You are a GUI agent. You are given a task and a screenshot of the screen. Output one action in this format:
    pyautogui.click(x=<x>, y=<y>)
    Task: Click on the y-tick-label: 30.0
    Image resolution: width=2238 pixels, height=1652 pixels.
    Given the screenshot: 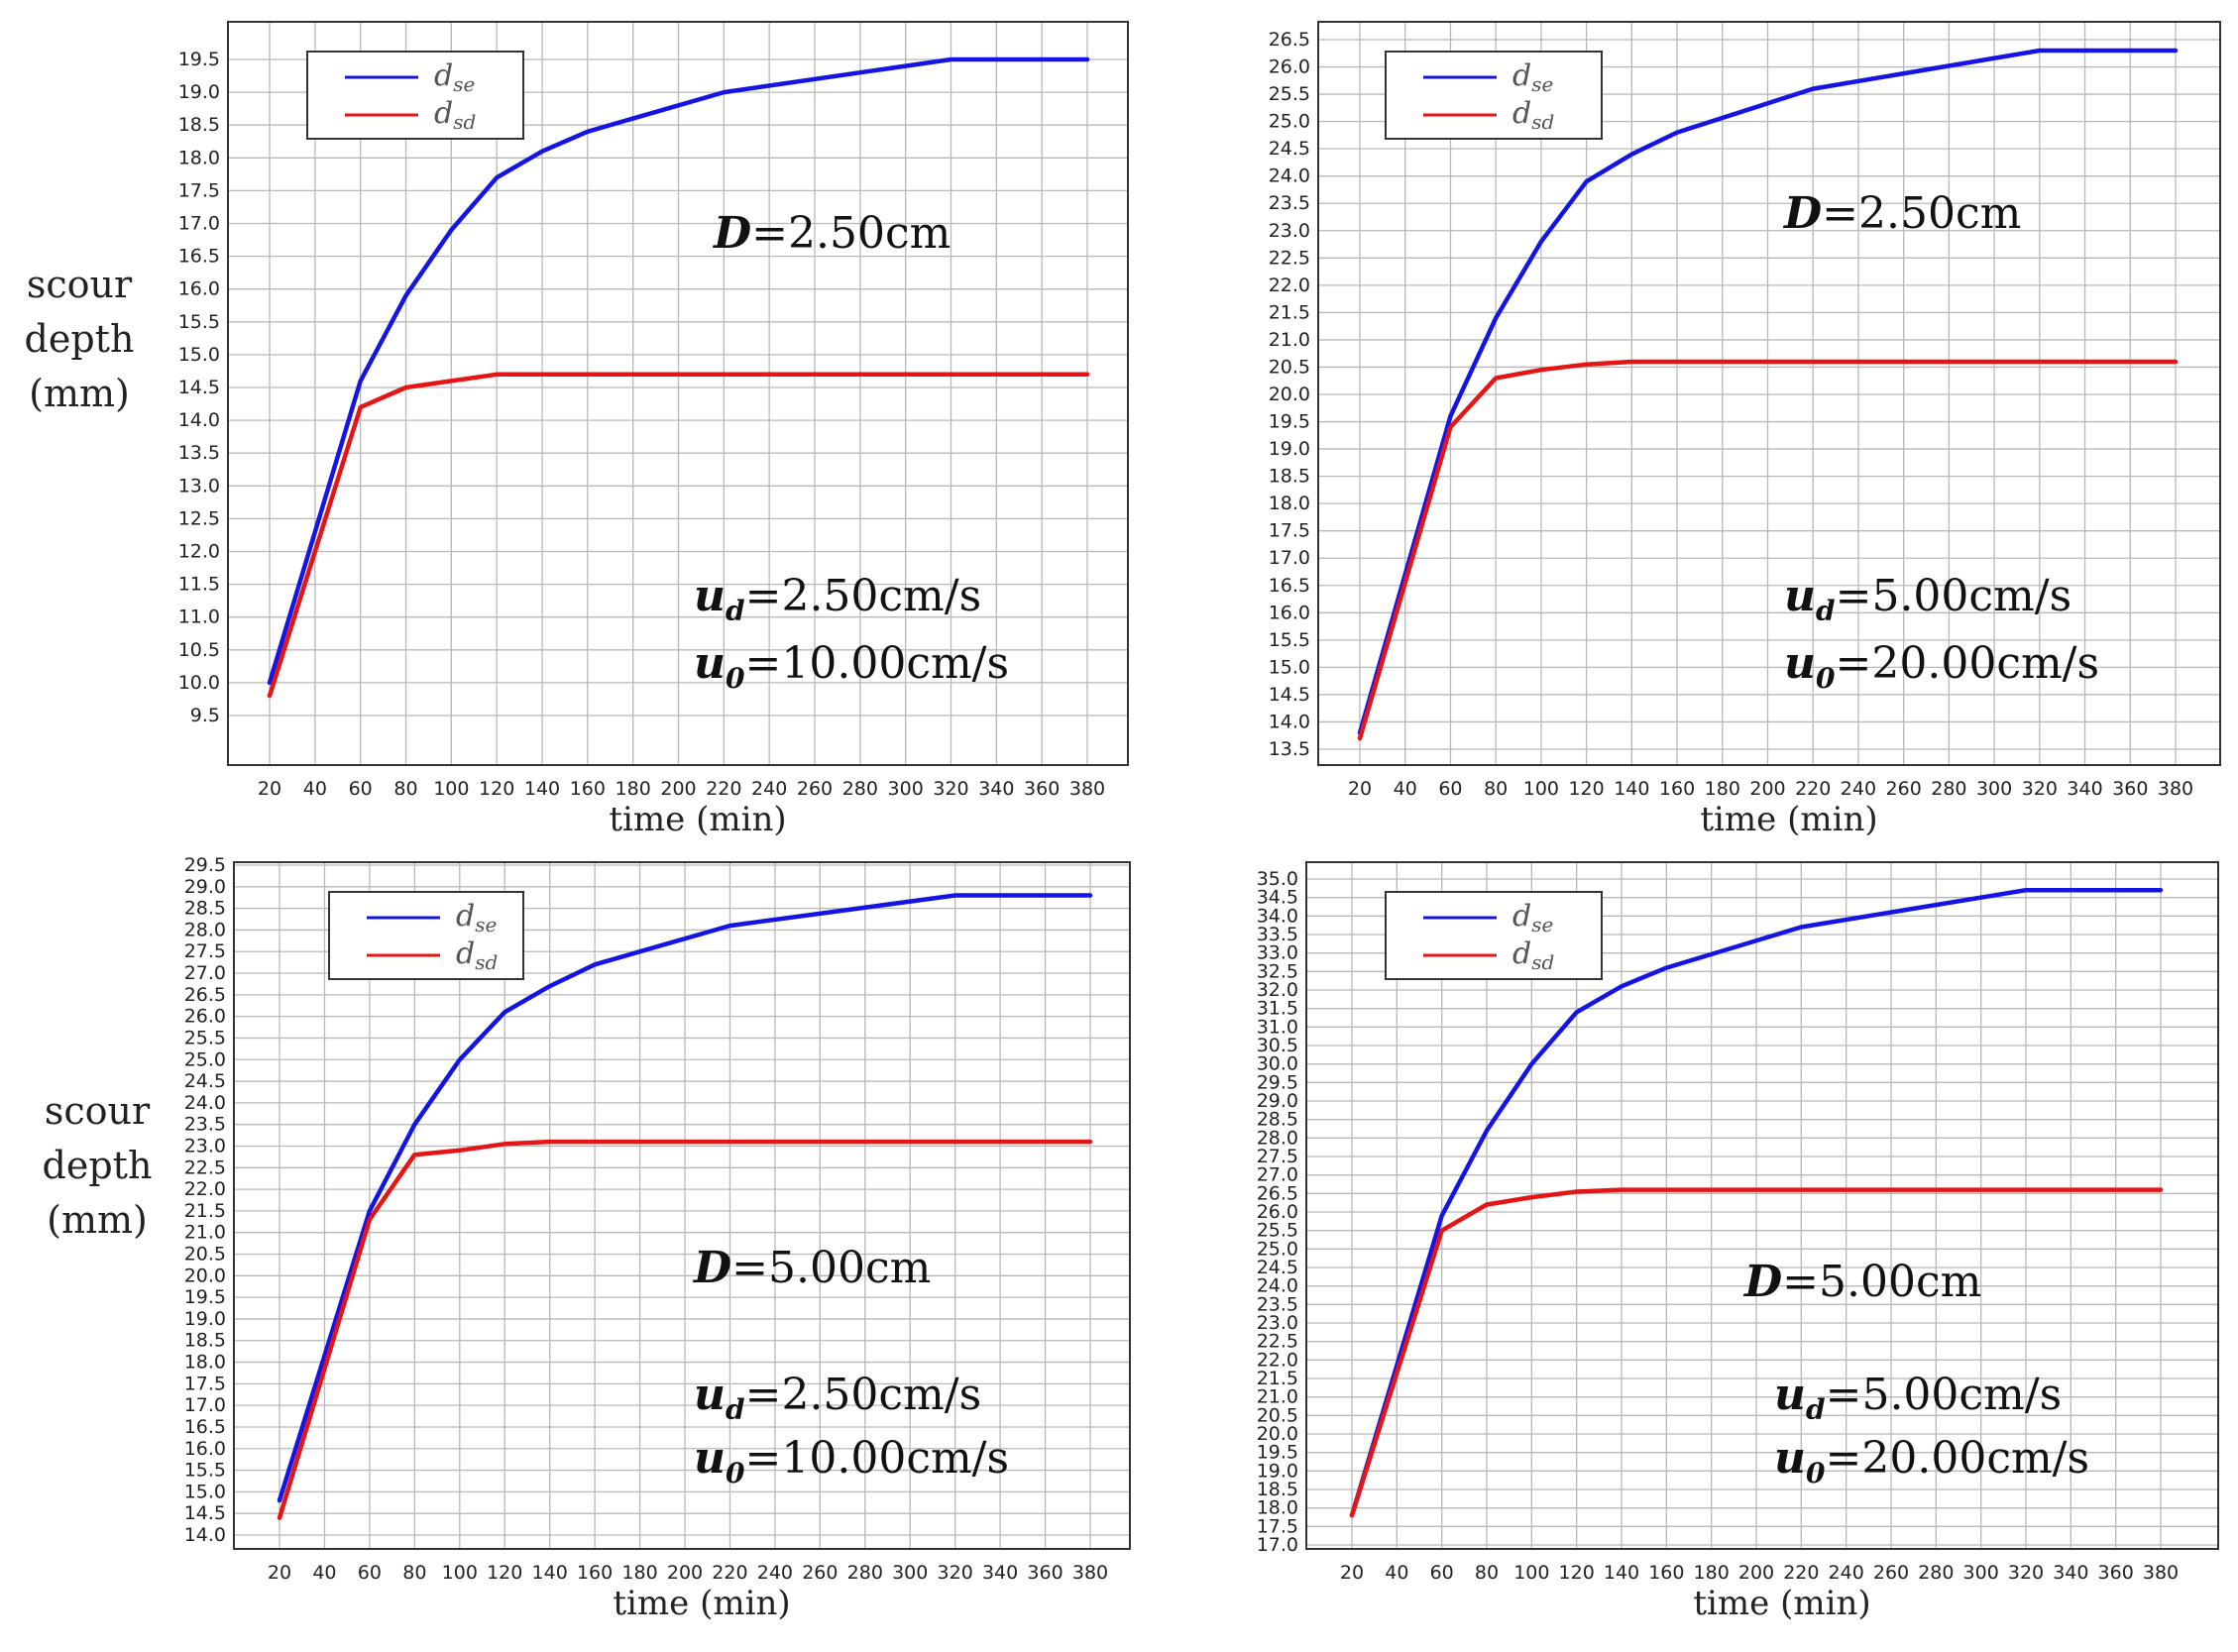 What is the action you would take?
    pyautogui.click(x=1277, y=1064)
    